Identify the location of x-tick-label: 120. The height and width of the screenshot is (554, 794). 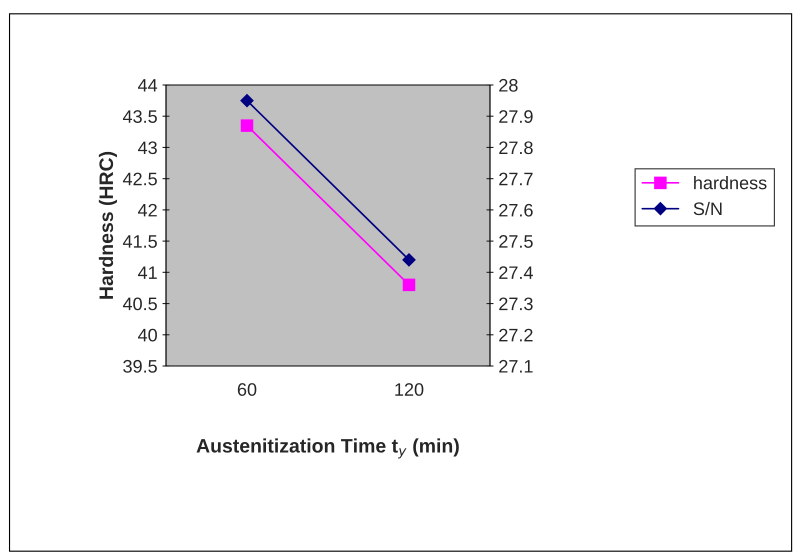
(409, 389).